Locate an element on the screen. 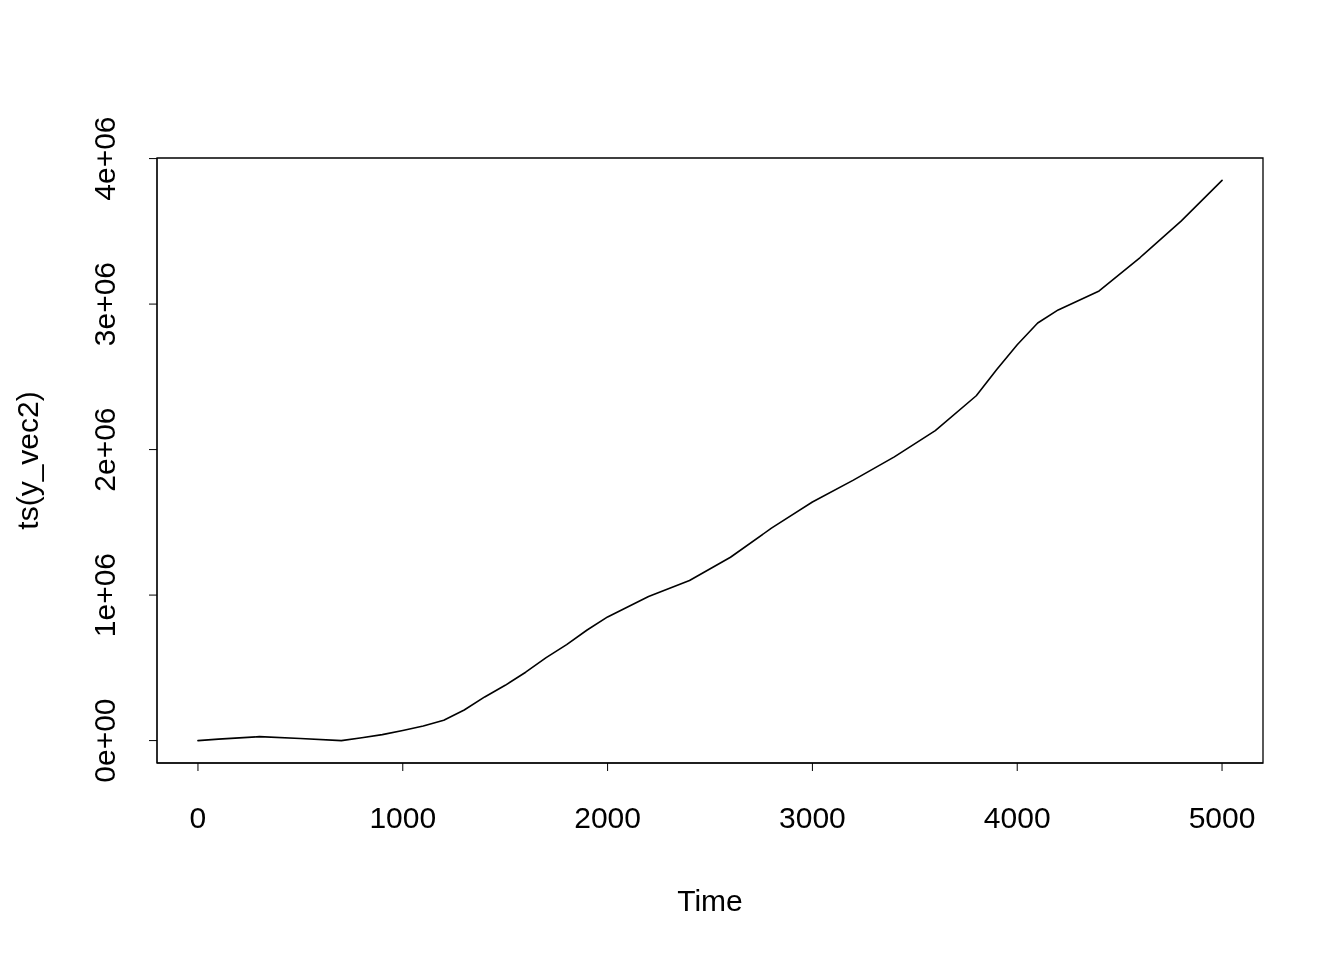 The width and height of the screenshot is (1344, 960). x-axis-title: Time is located at coordinates (710, 900).